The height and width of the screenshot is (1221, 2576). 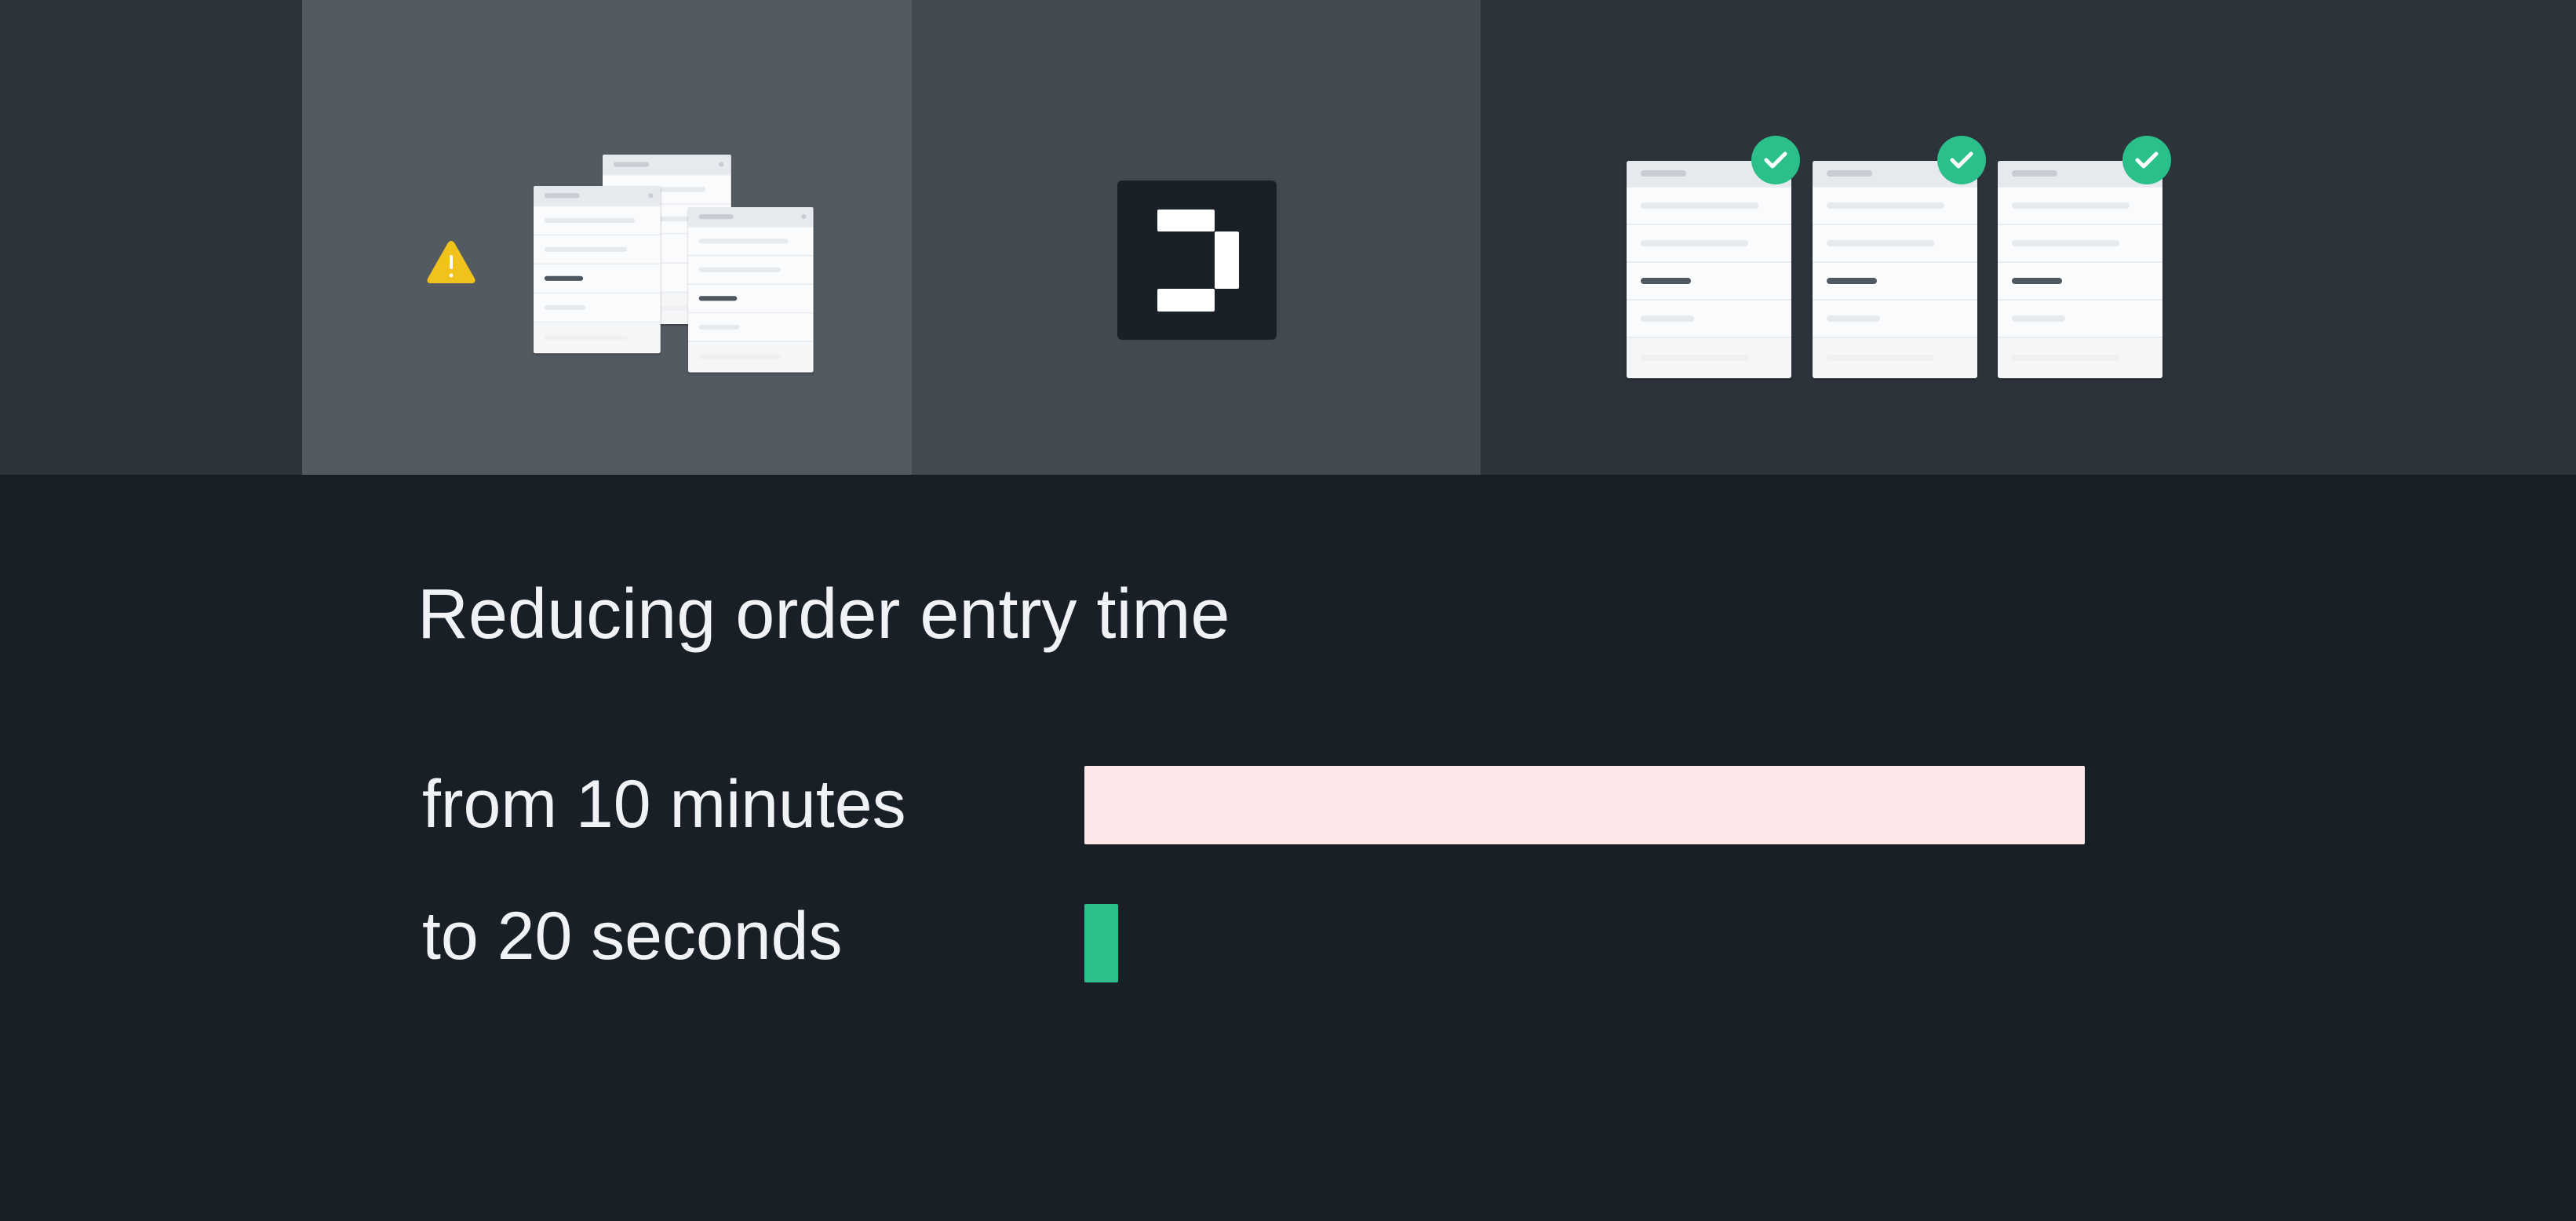 I want to click on hero-panel-before, so click(x=607, y=238).